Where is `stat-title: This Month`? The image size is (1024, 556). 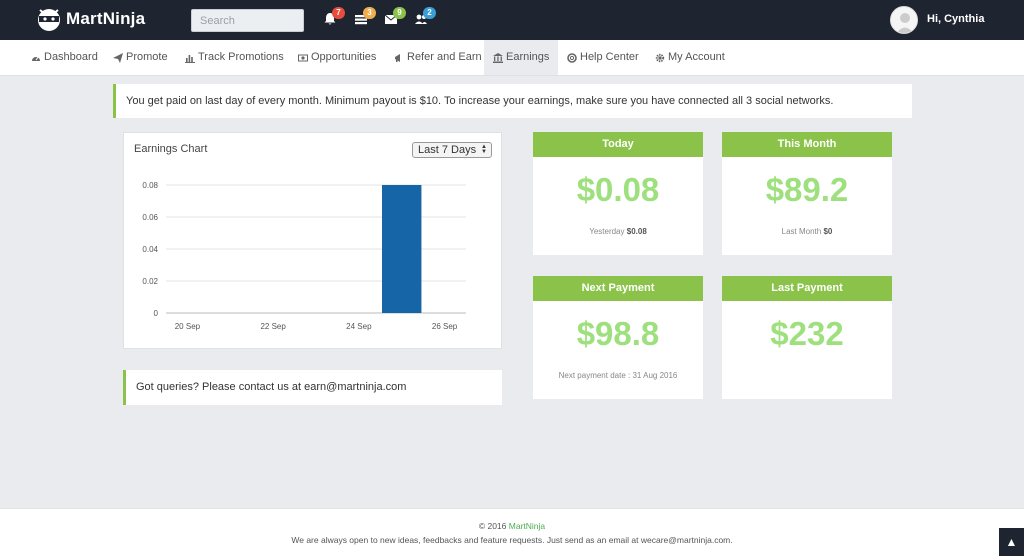 stat-title: This Month is located at coordinates (807, 144).